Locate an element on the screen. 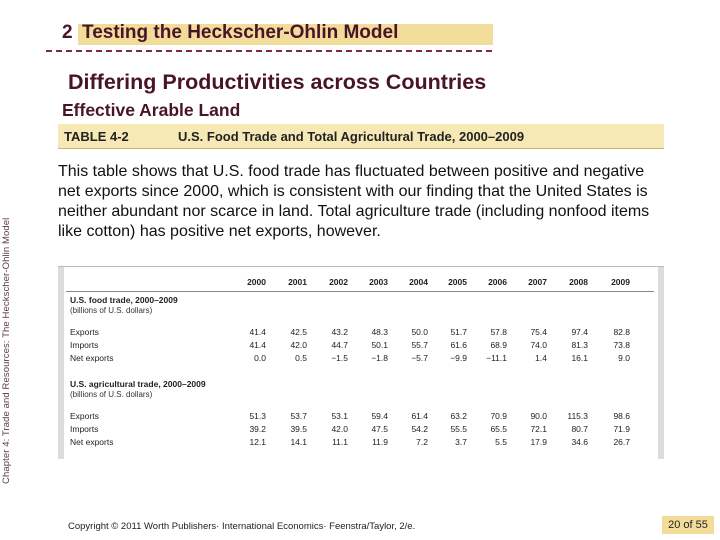 This screenshot has width=720, height=540. slide-subtitle: Effective Arable Land is located at coordinates (151, 110).